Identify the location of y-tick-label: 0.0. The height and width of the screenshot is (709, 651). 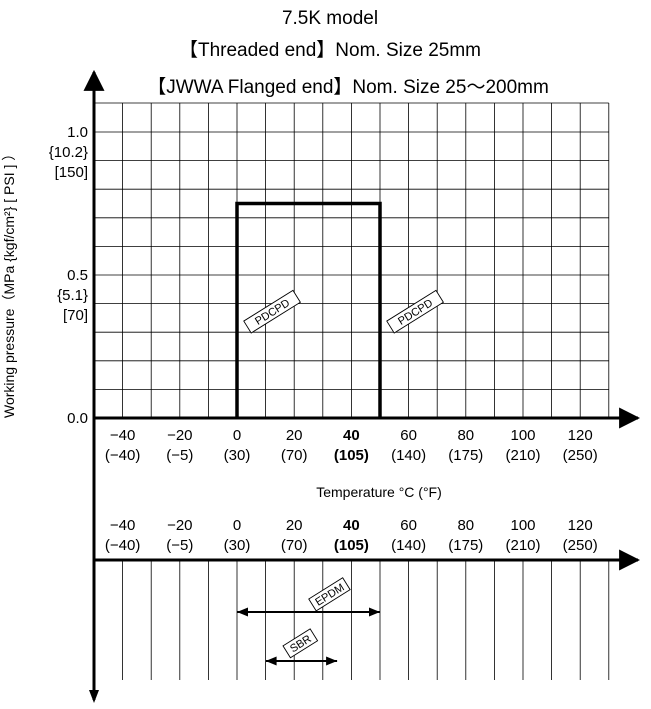
(77, 418).